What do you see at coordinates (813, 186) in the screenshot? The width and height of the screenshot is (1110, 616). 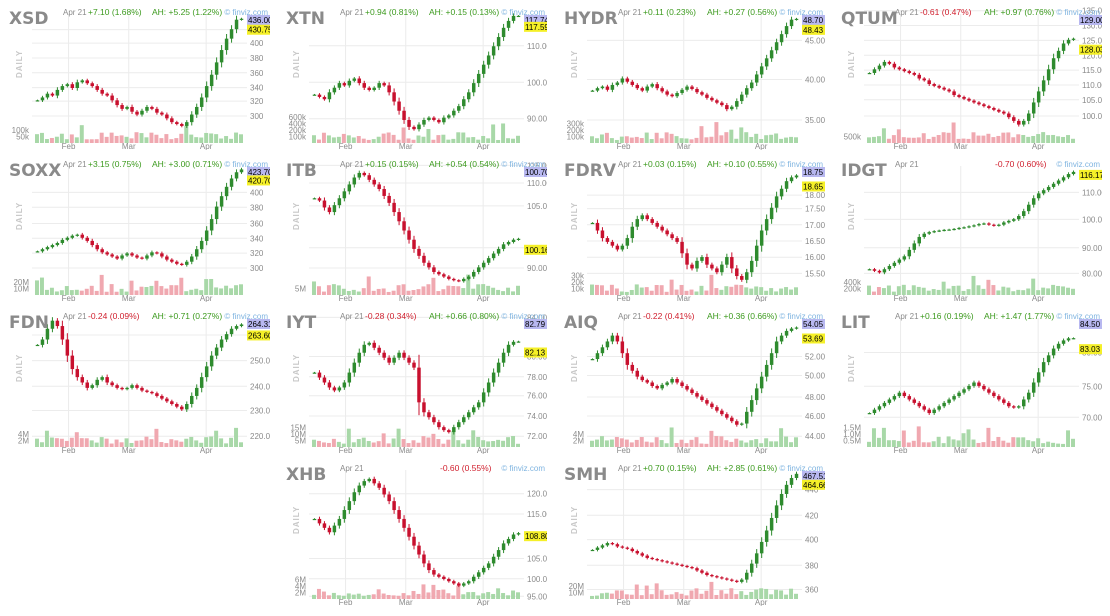 I see `close-price-tag` at bounding box center [813, 186].